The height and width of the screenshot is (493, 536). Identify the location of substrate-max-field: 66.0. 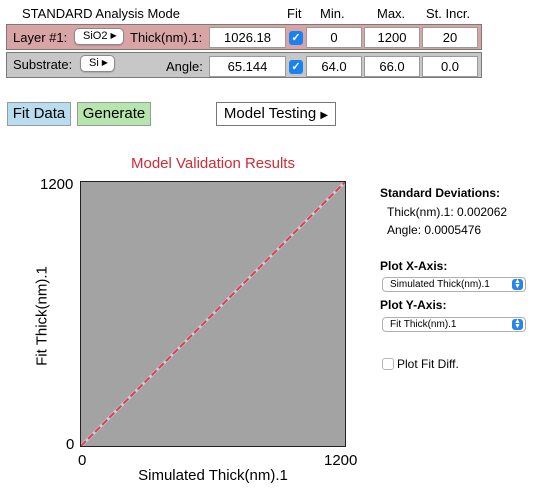
(392, 66).